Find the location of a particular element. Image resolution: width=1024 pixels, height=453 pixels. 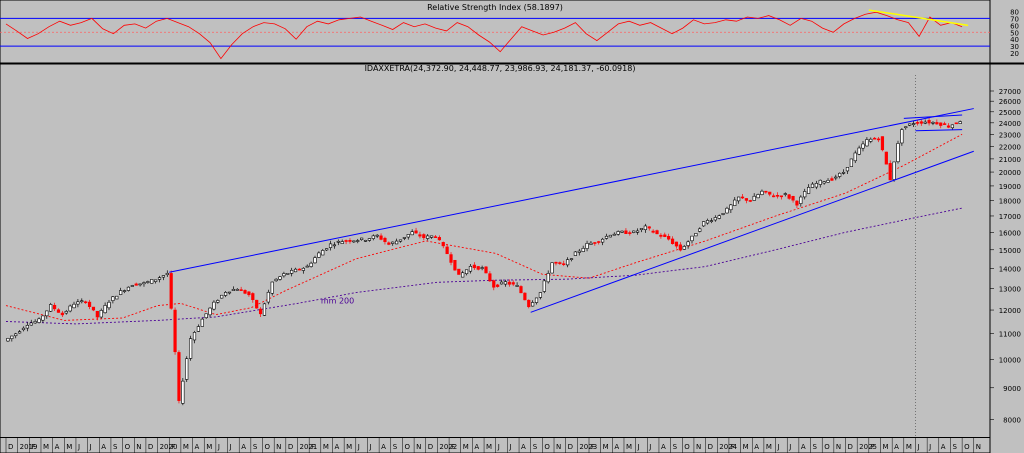

rsi-tick-label: 60 is located at coordinates (1014, 26).